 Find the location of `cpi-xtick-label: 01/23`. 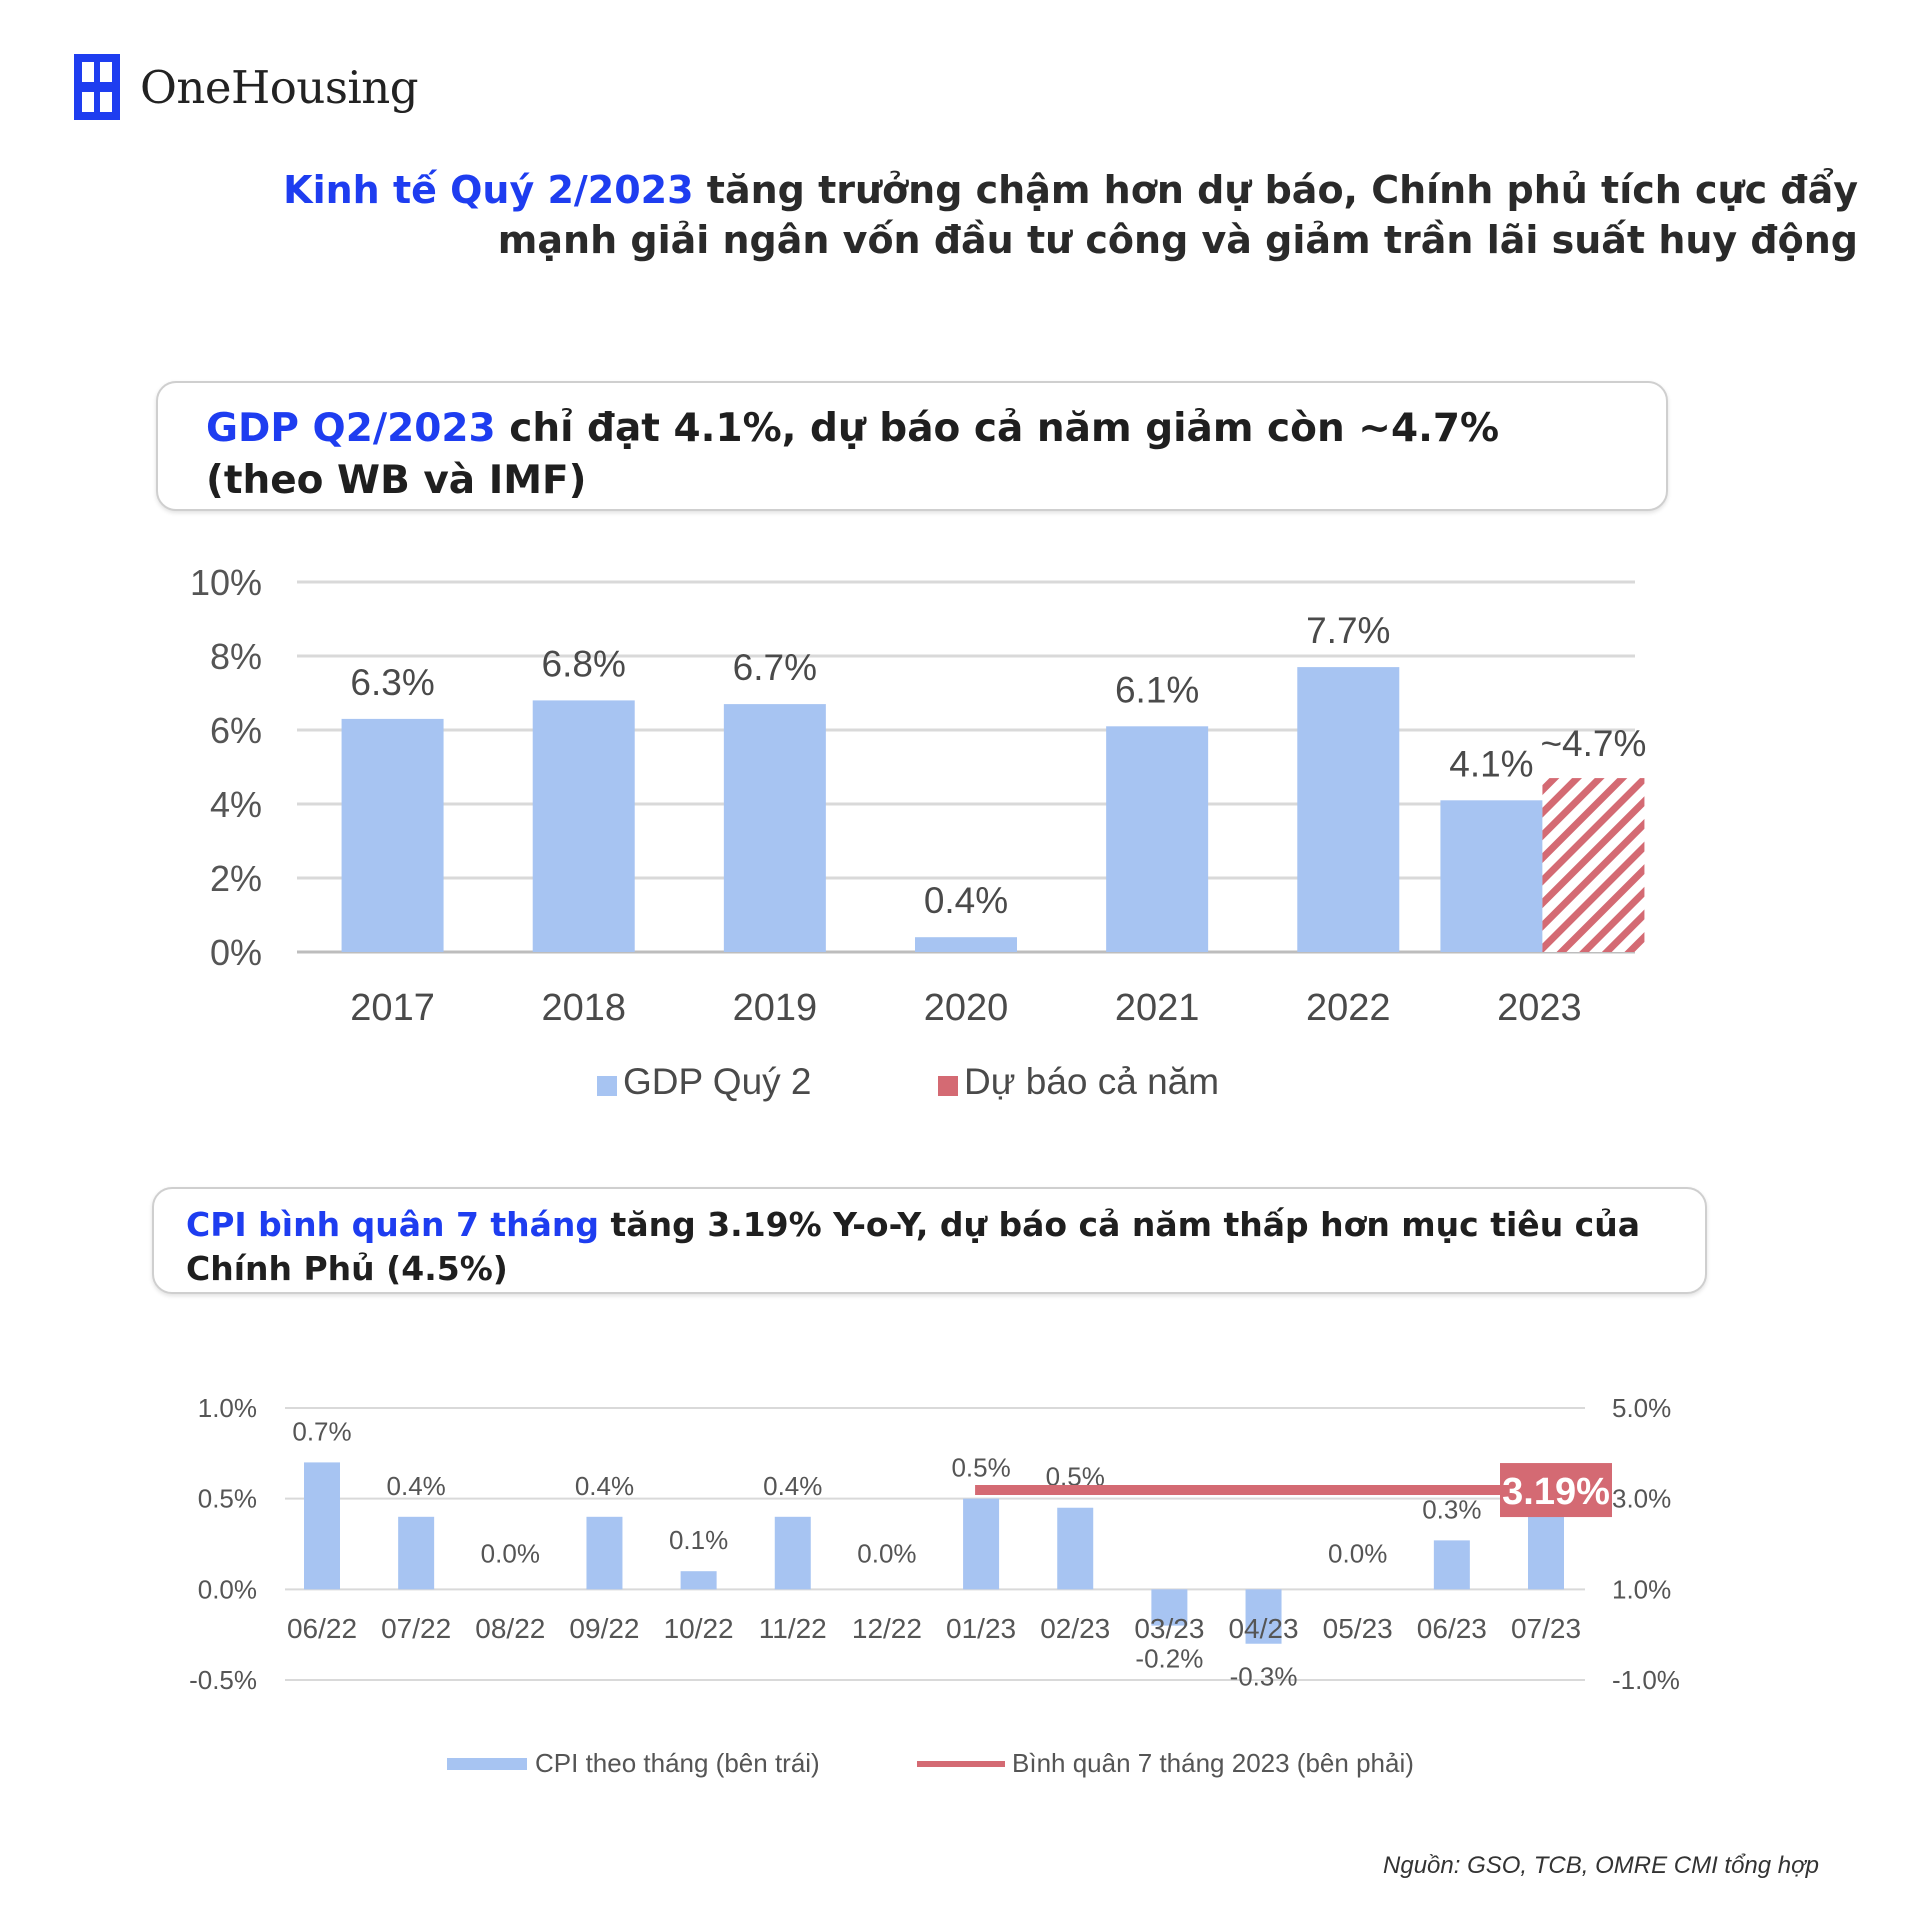

cpi-xtick-label: 01/23 is located at coordinates (981, 1628).